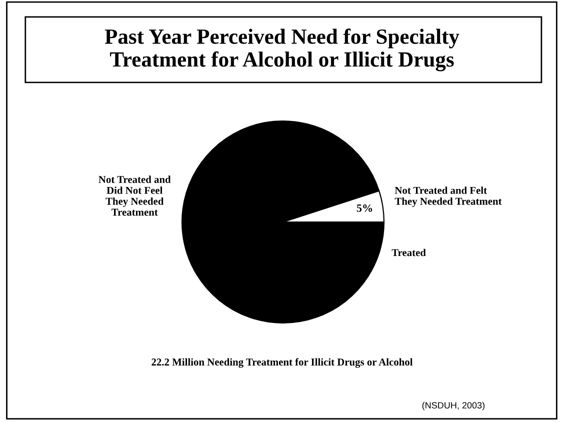  What do you see at coordinates (448, 196) in the screenshot?
I see `slice-label: Not Treated and Felt They Needed Treatment` at bounding box center [448, 196].